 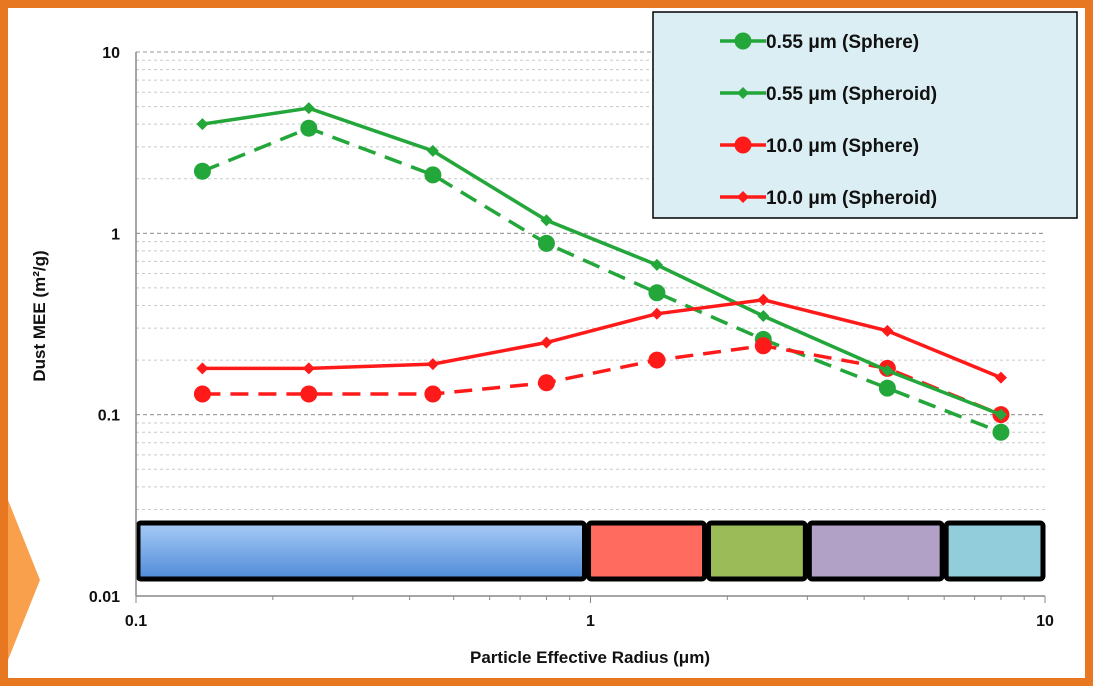 I want to click on y-tick-label: 10, so click(x=111, y=53).